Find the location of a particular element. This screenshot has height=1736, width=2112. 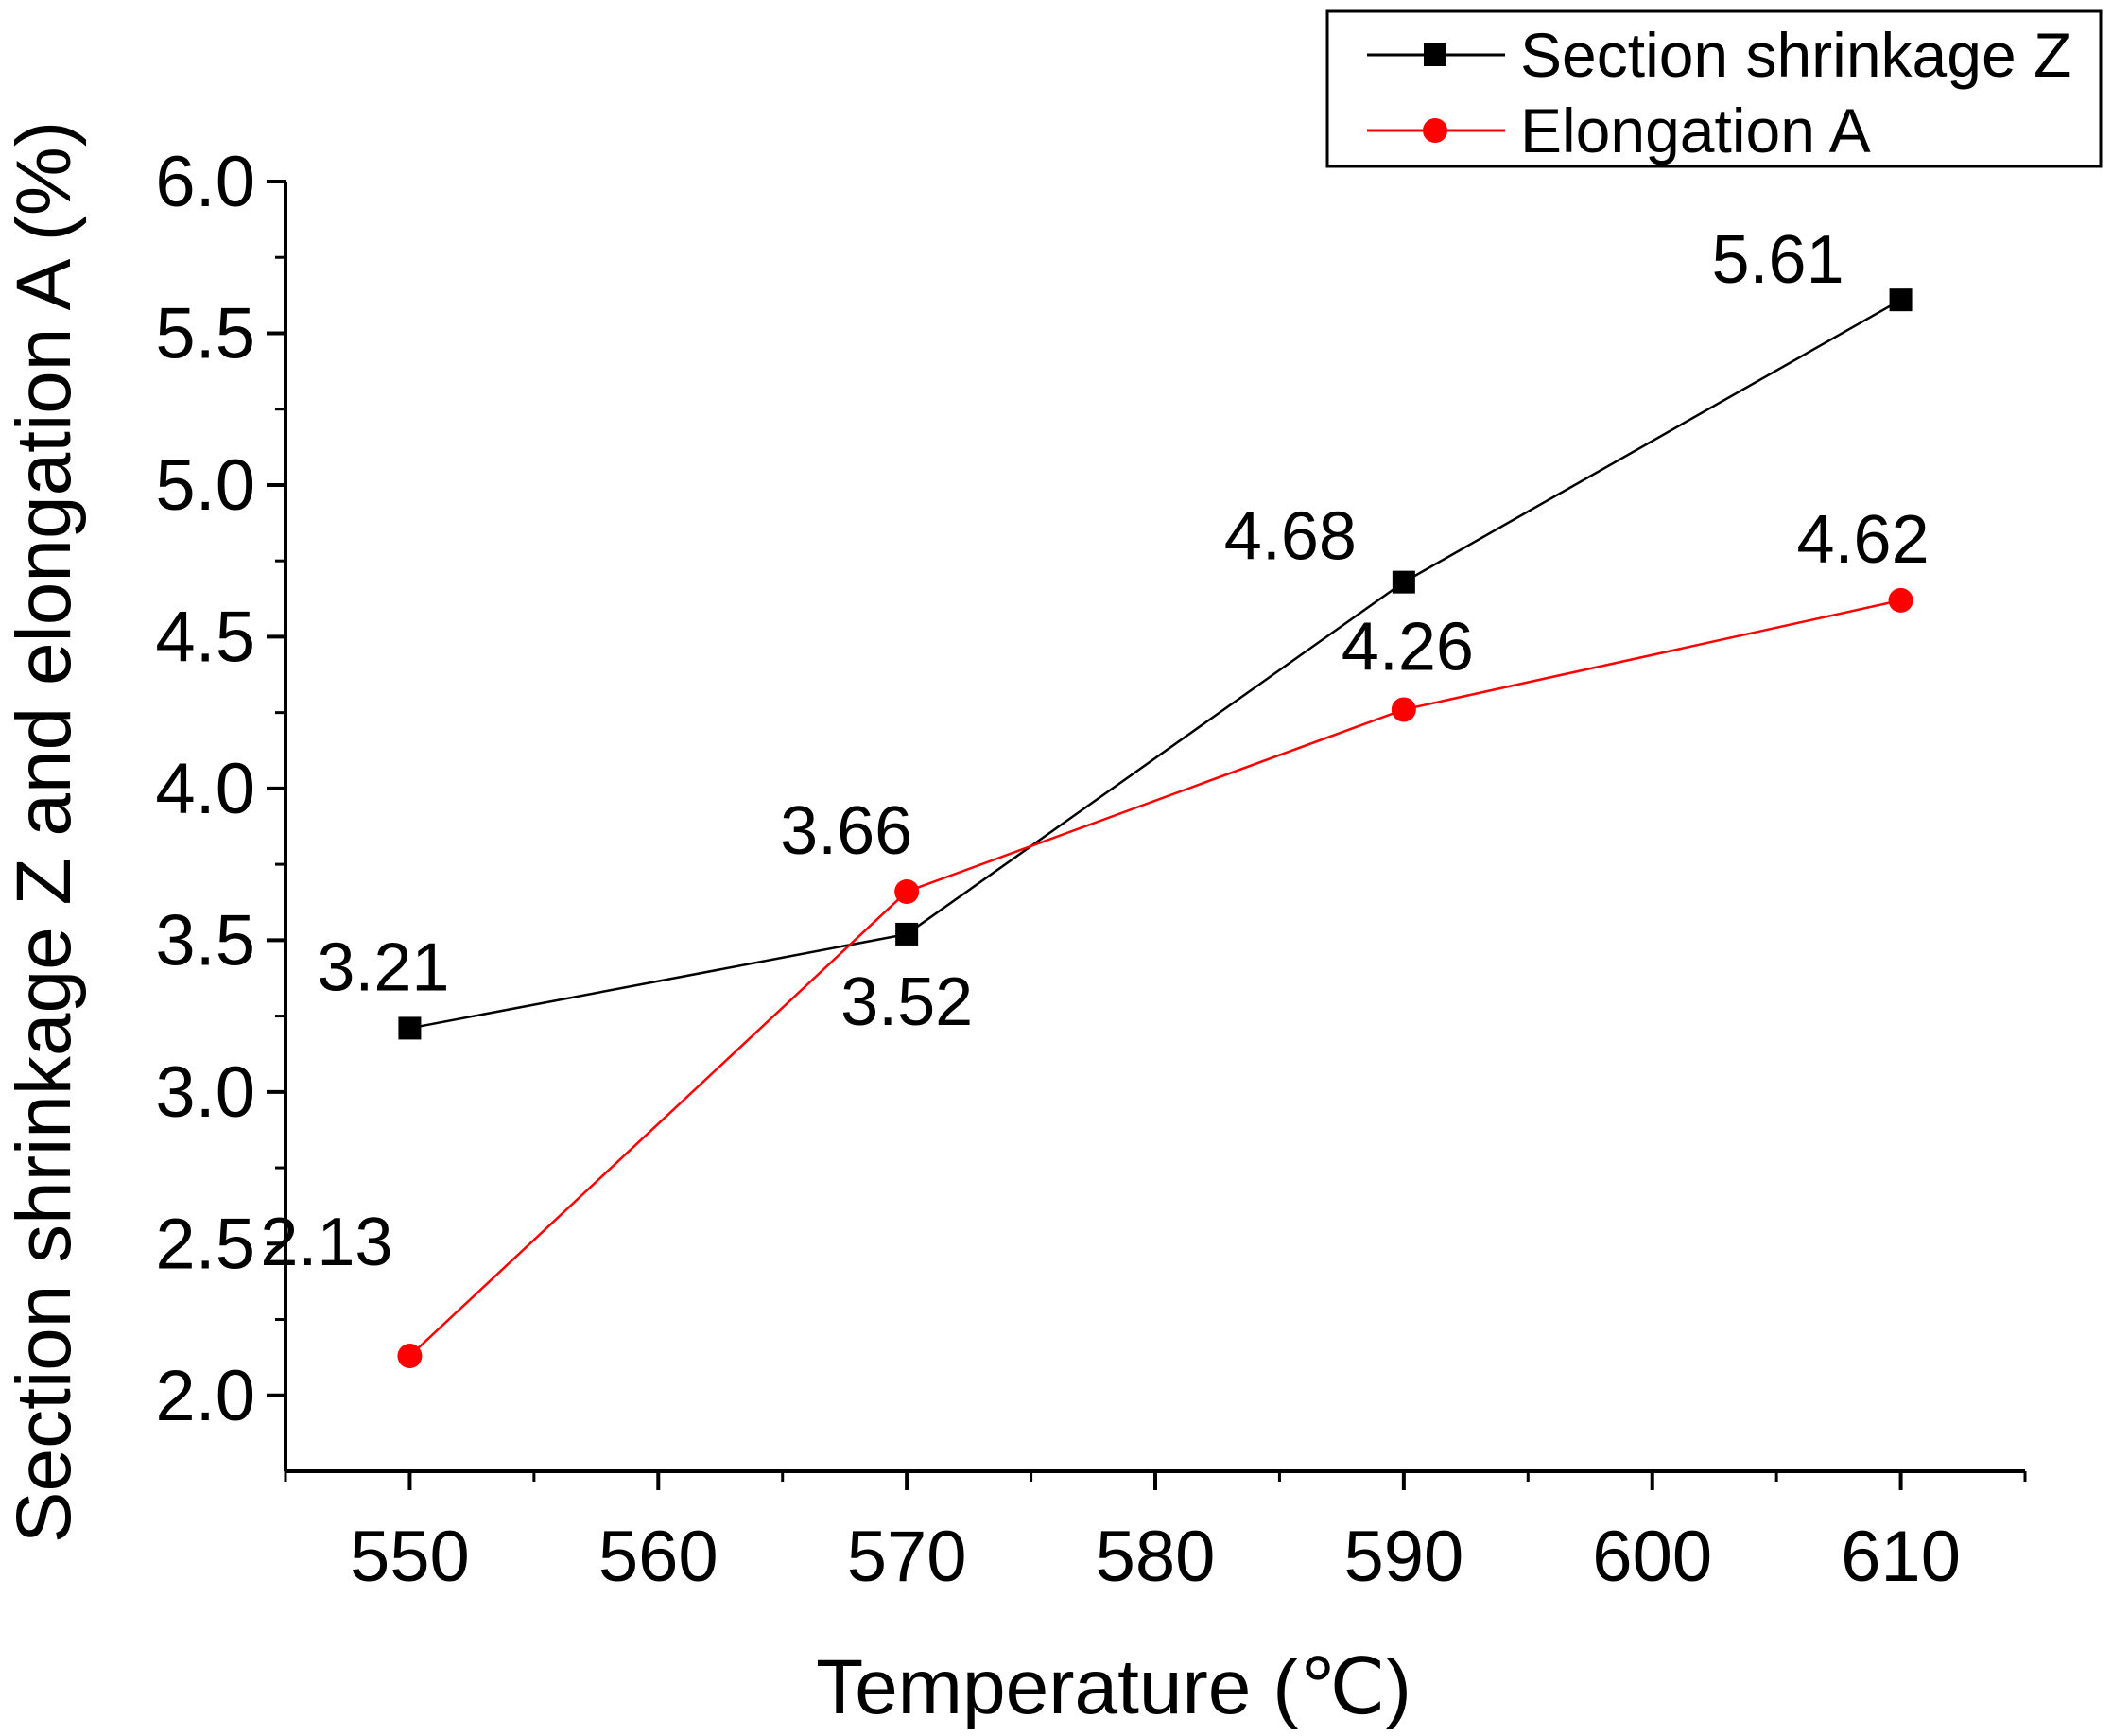

data-label: 3.66 is located at coordinates (846, 831).